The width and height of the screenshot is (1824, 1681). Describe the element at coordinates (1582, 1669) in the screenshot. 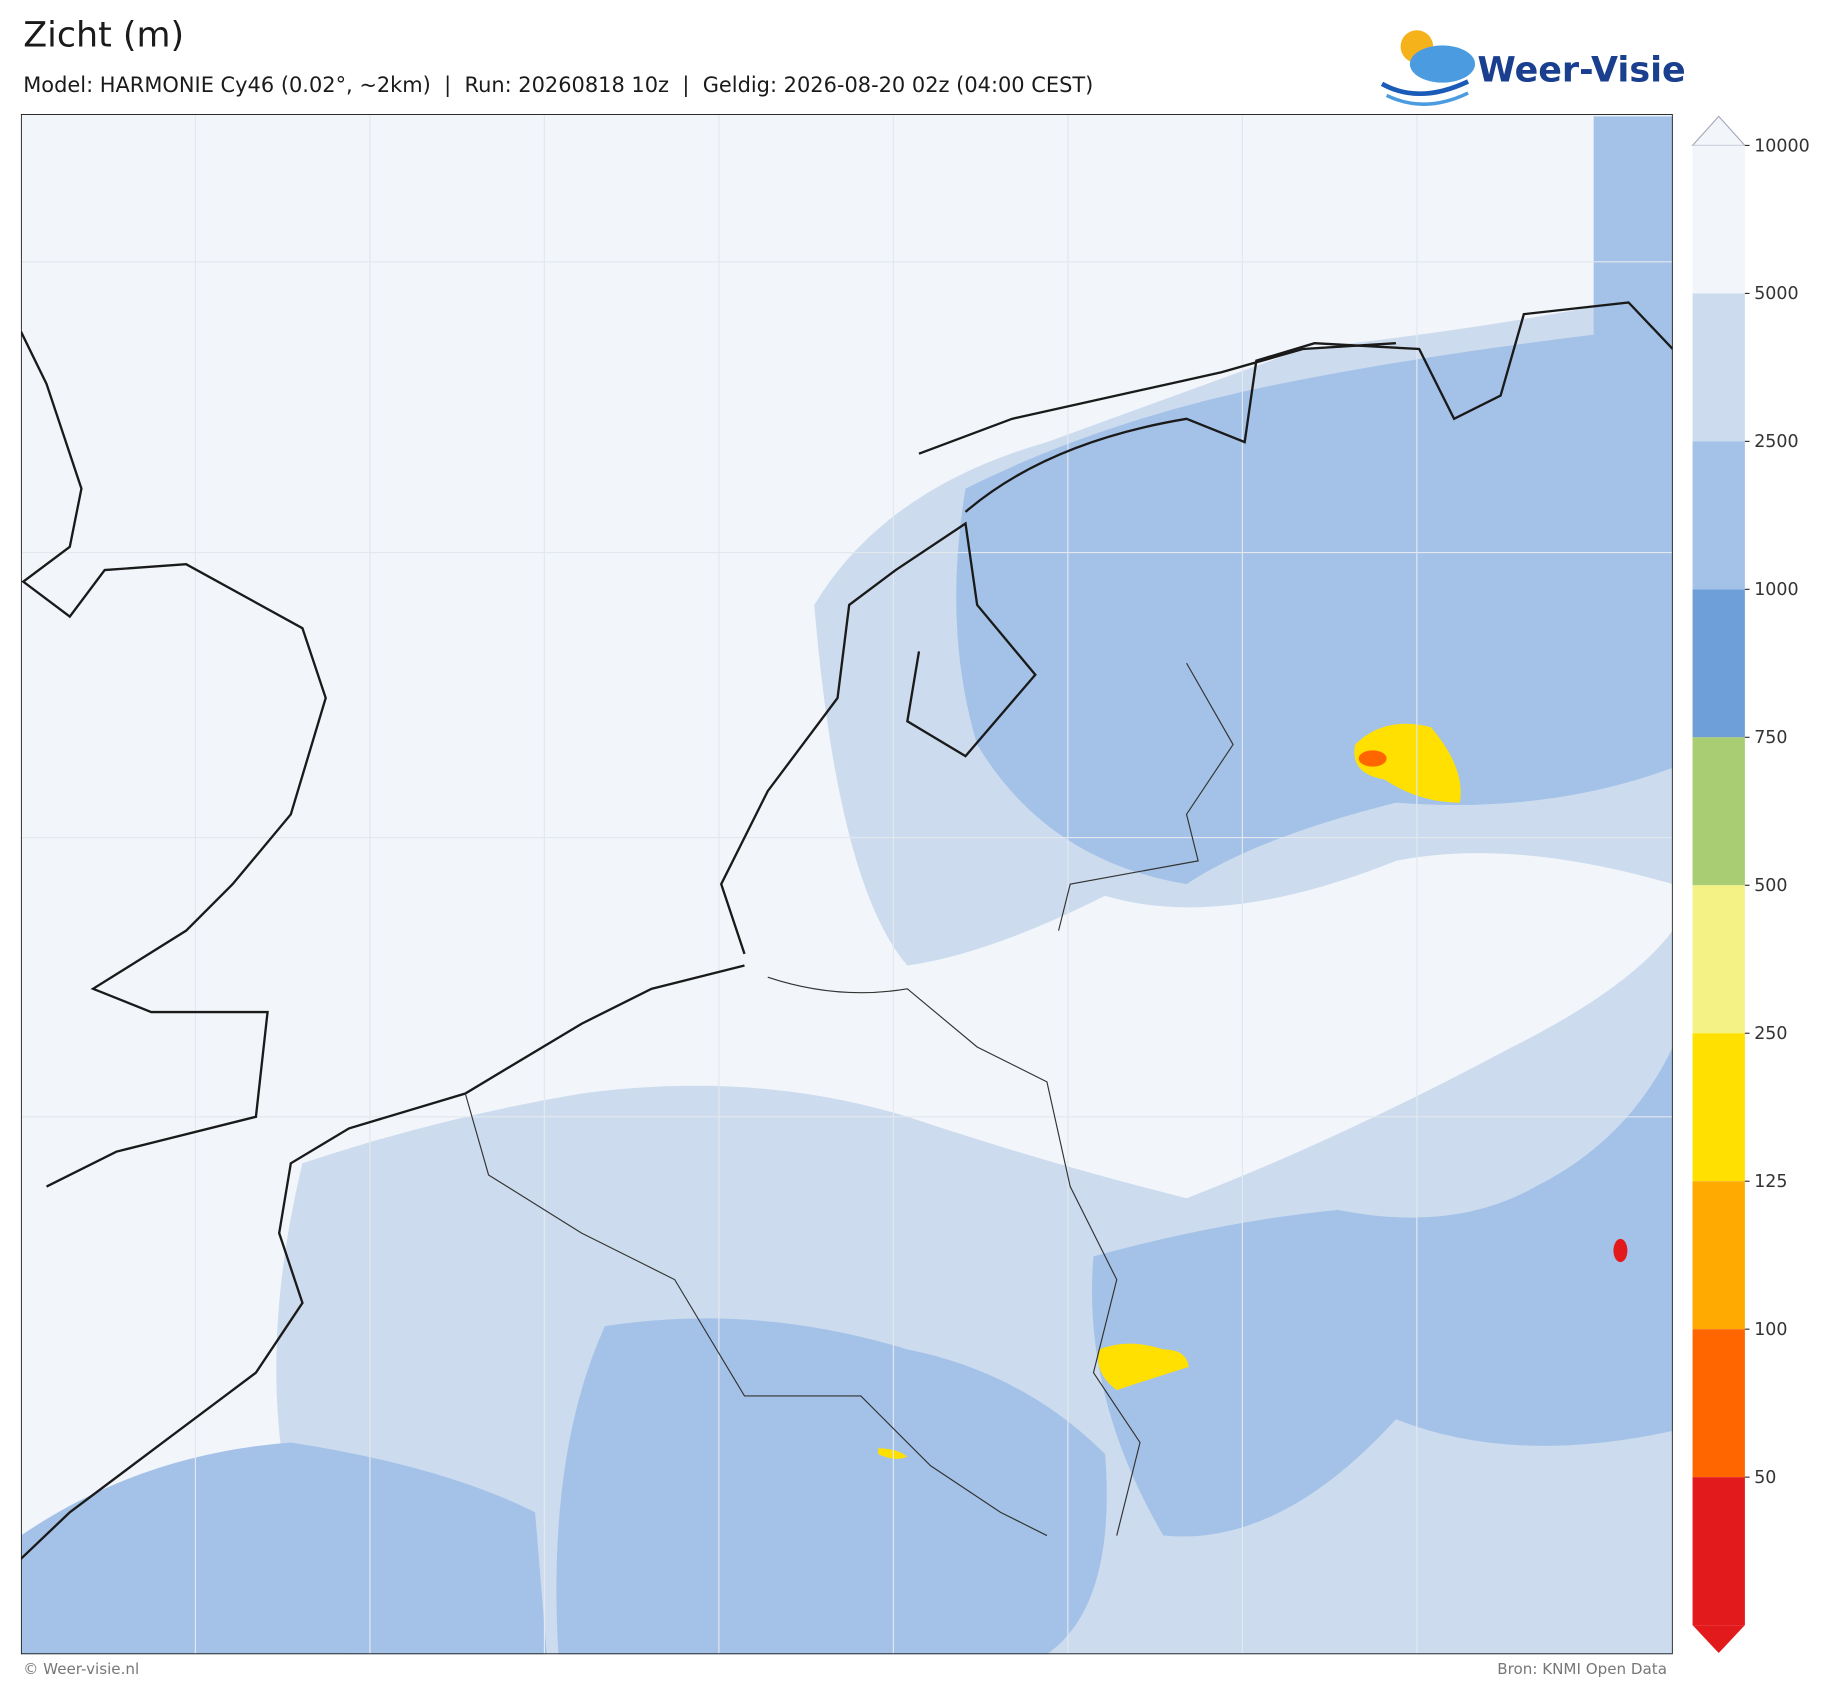

I see `footer-right: Bron: KNMI Open Data` at that location.